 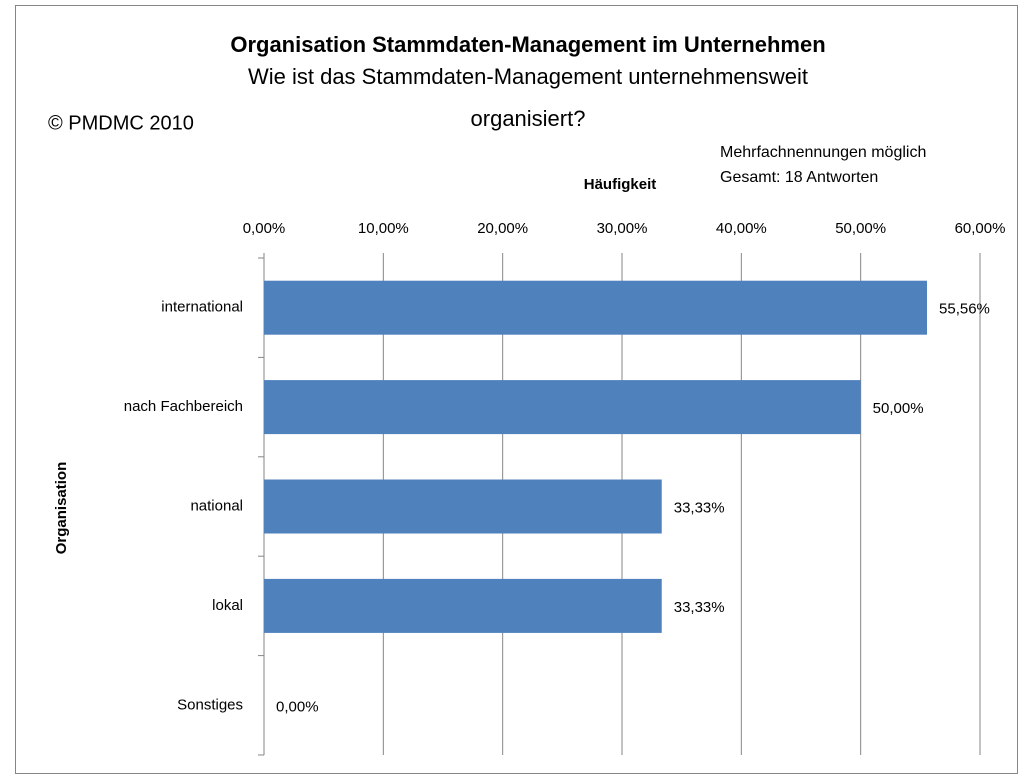 What do you see at coordinates (183, 406) in the screenshot?
I see `y-tick-label: nach Fachbereich` at bounding box center [183, 406].